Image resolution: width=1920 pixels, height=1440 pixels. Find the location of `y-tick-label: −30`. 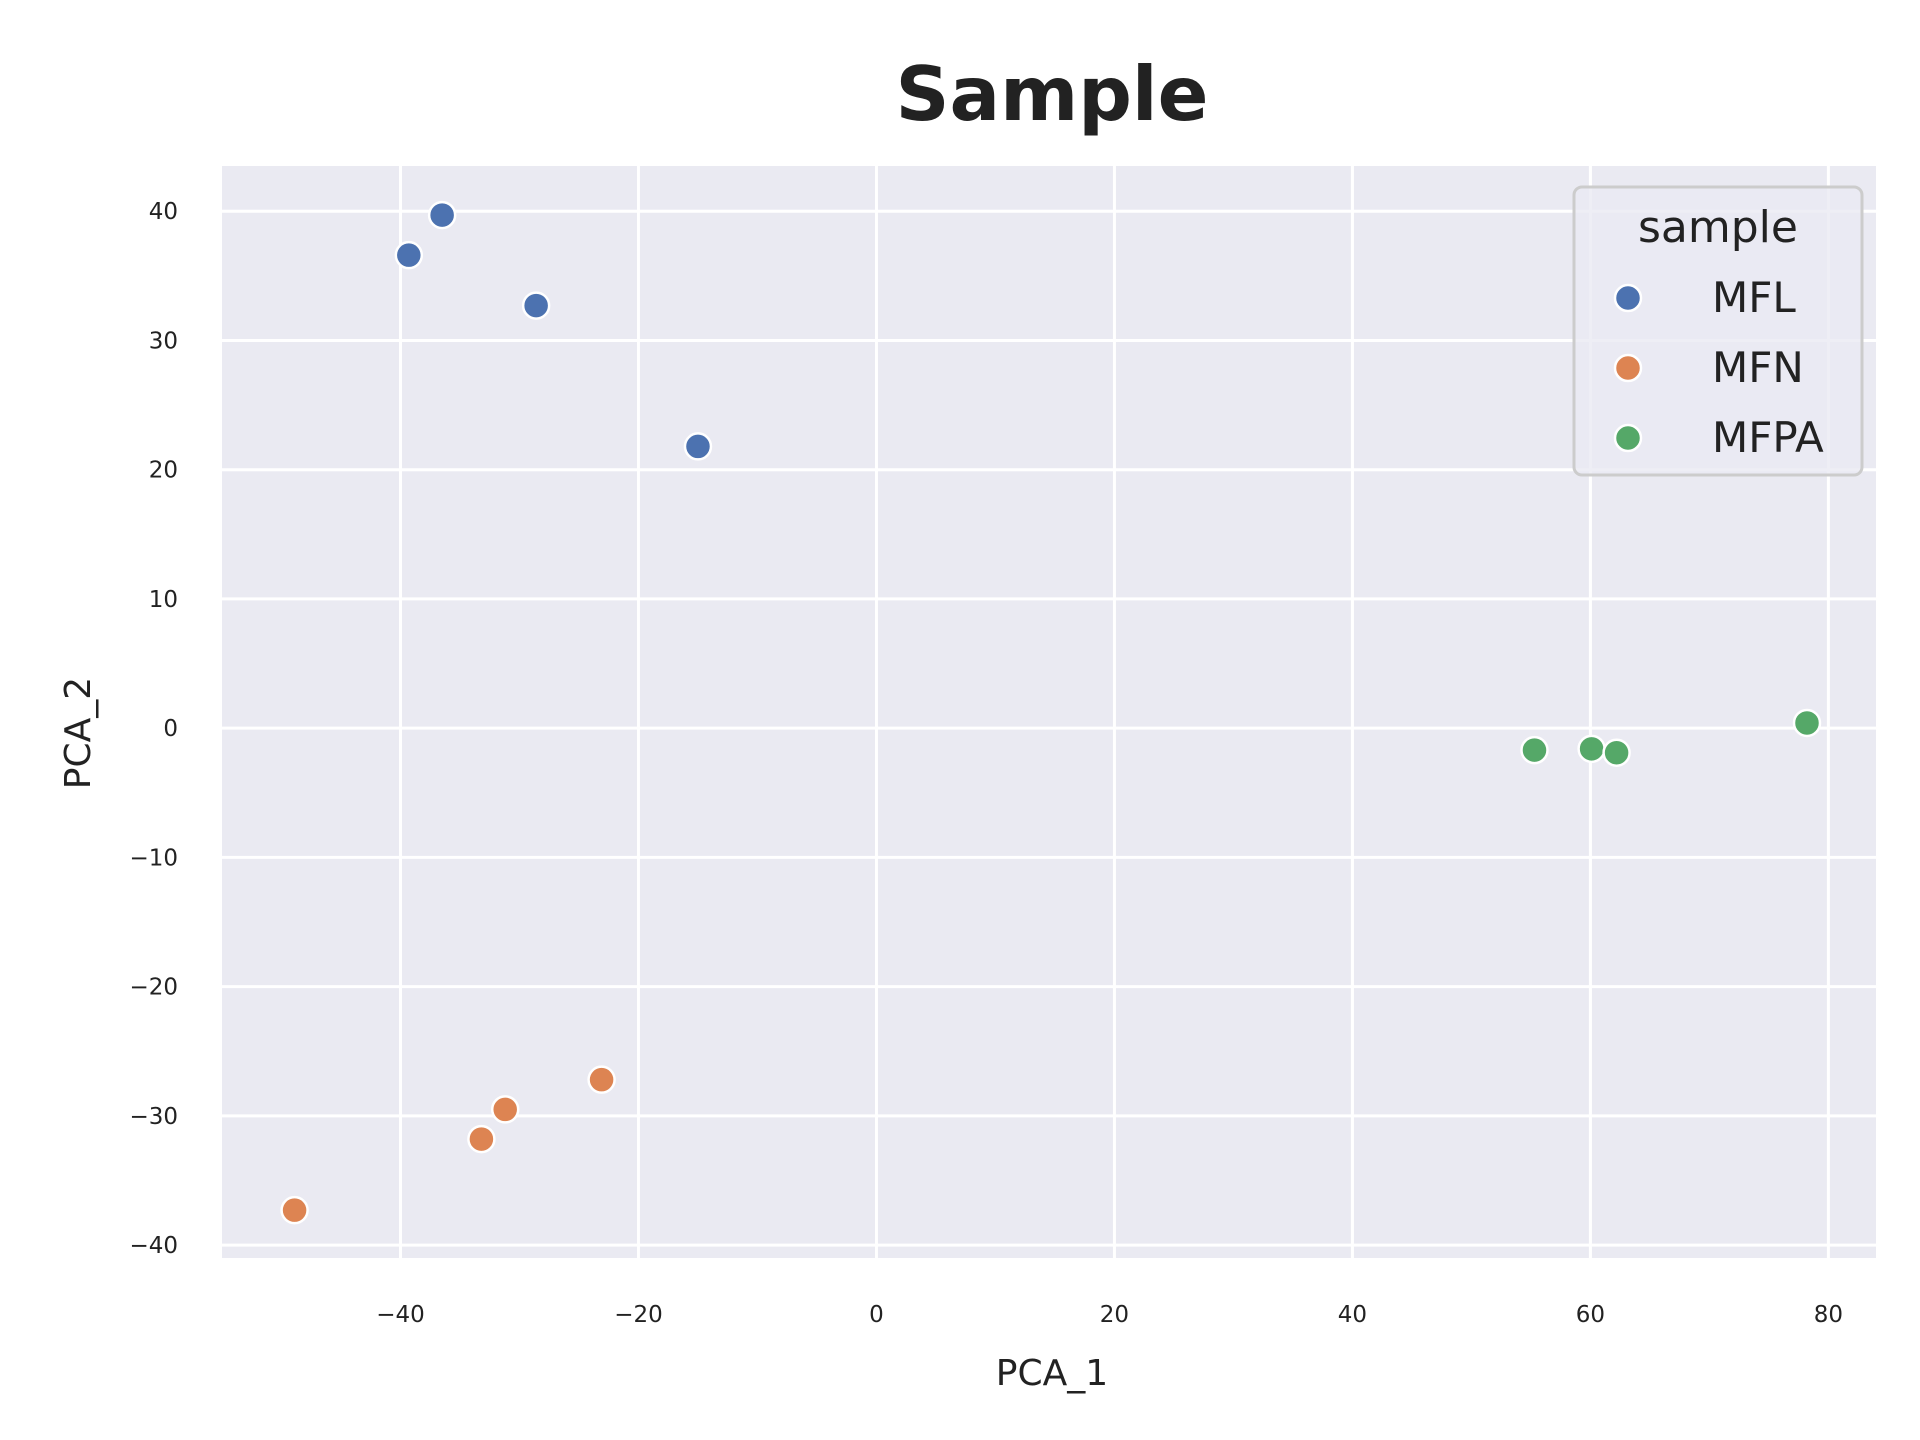

y-tick-label: −30 is located at coordinates (153, 1117).